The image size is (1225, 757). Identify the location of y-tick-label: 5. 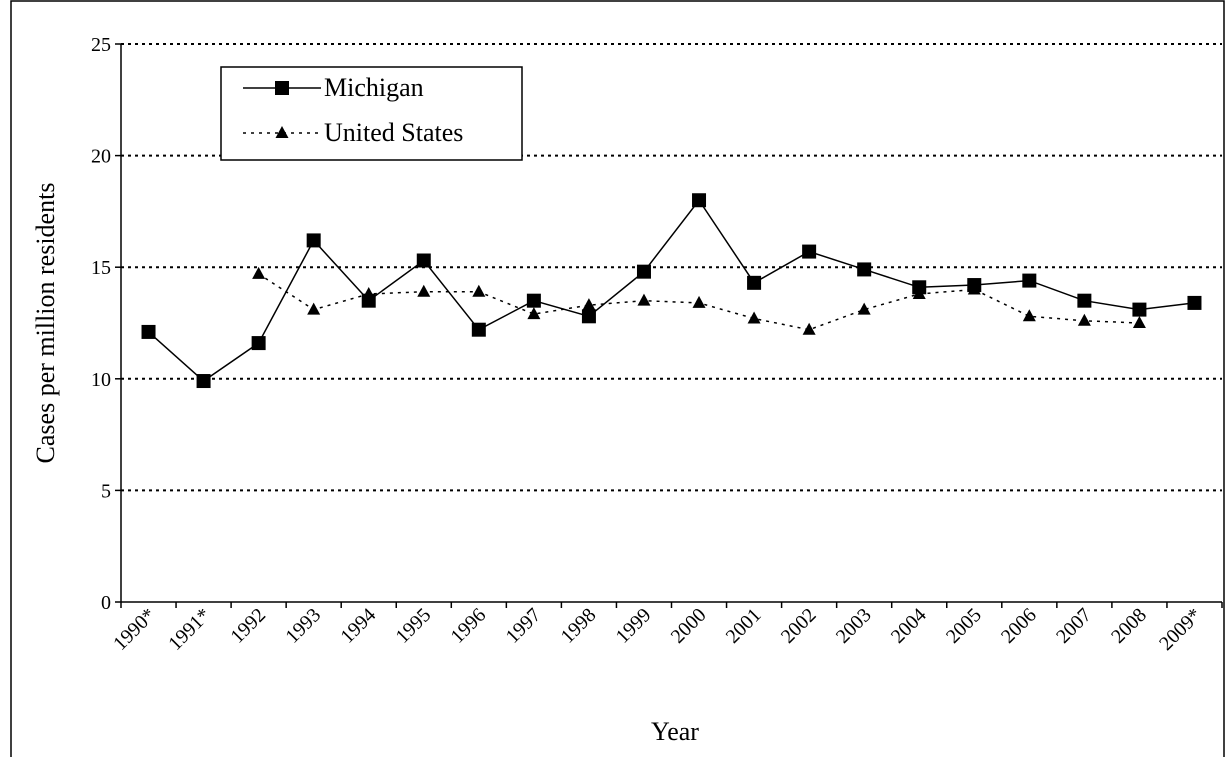
(106, 491).